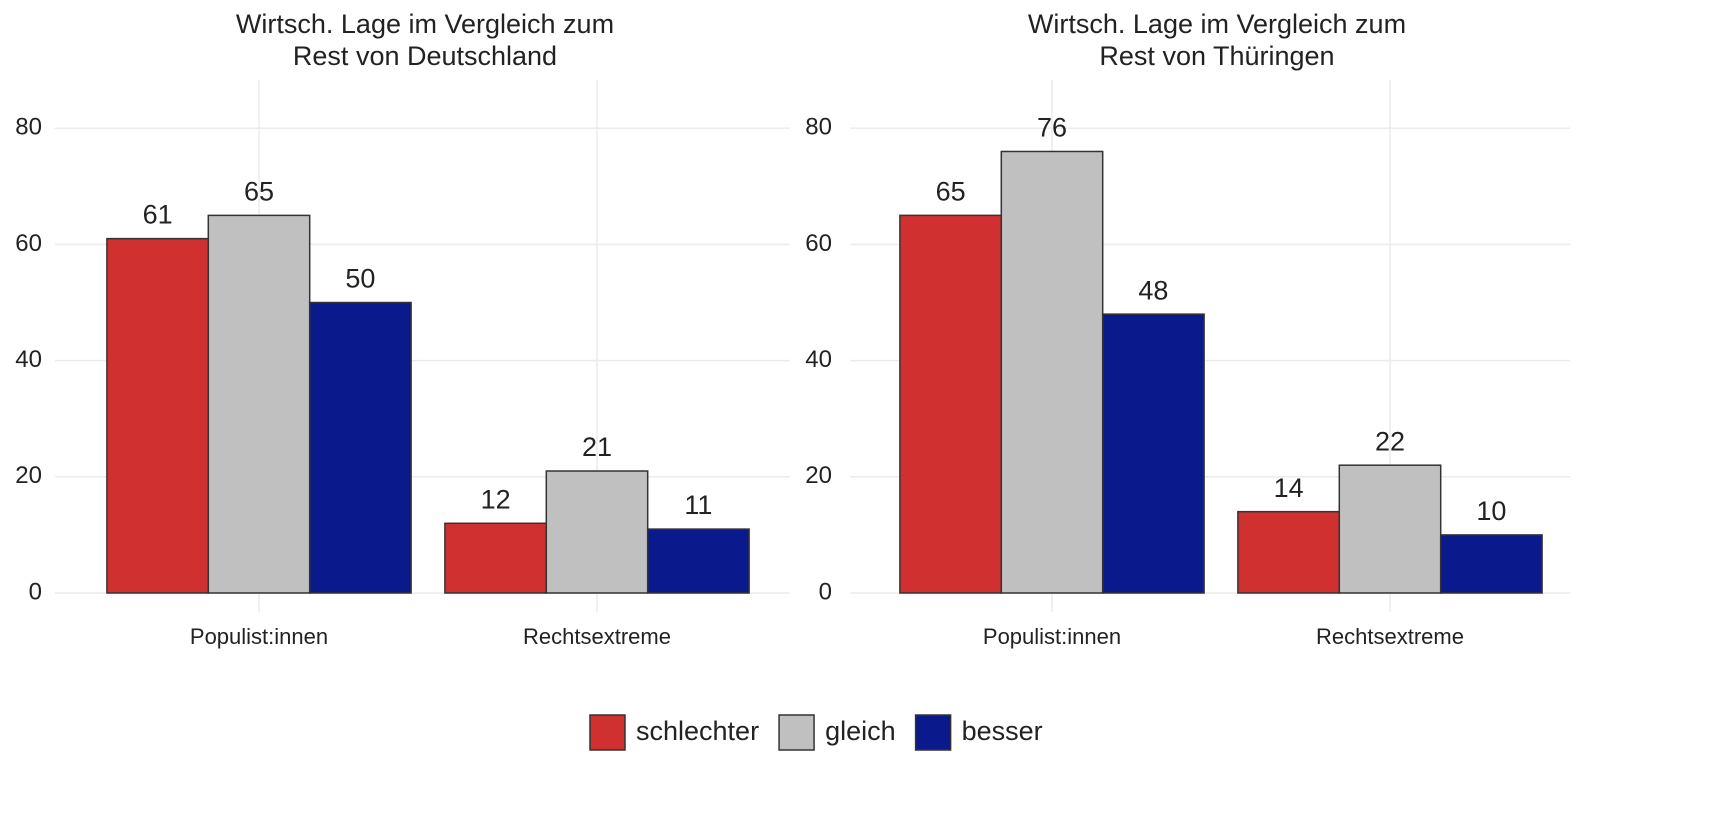 The height and width of the screenshot is (823, 1727). I want to click on value-label: 12, so click(496, 499).